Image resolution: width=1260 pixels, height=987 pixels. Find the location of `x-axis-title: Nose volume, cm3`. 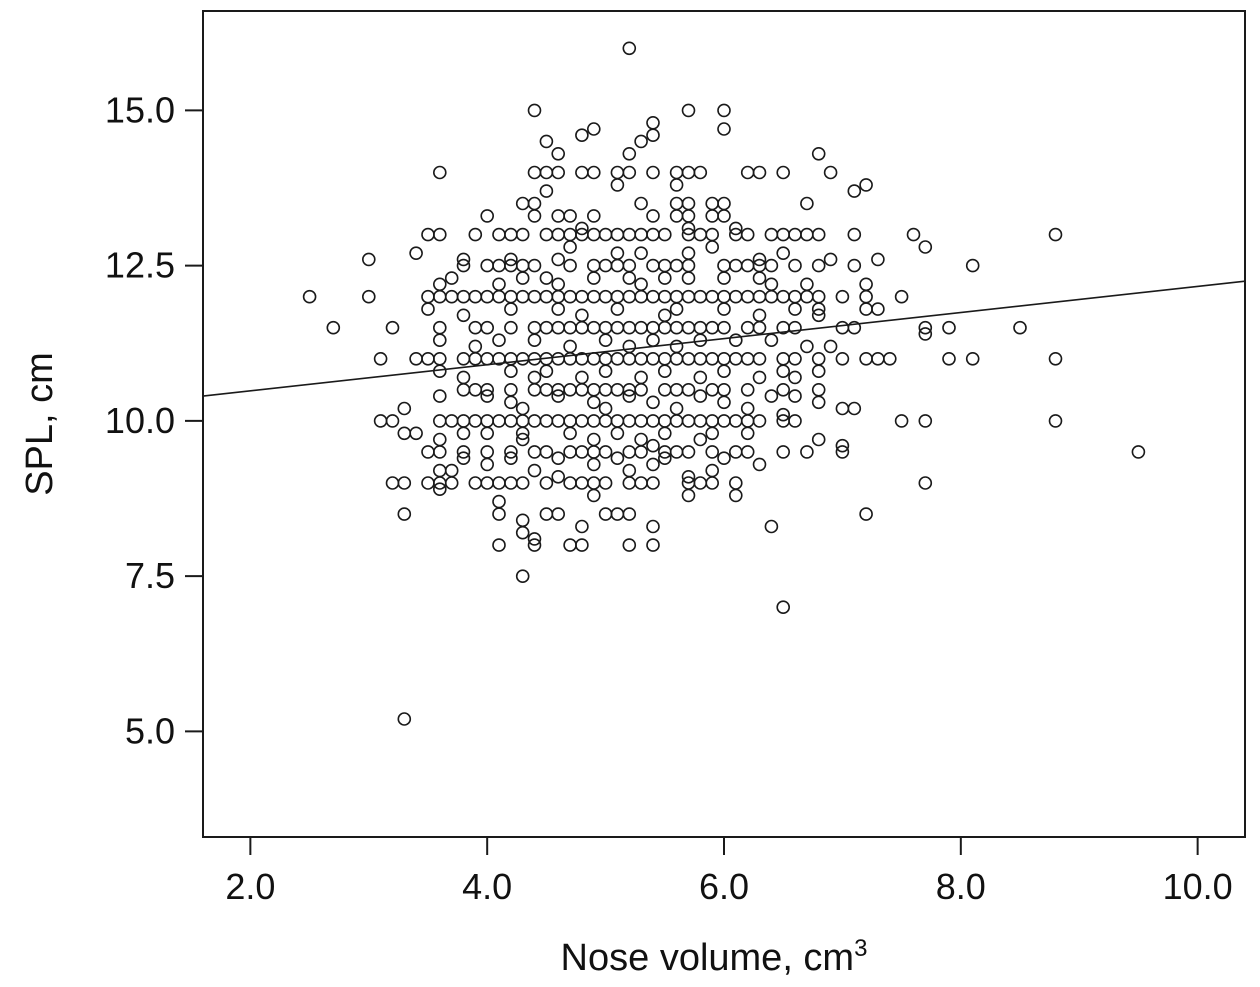

x-axis-title: Nose volume, cm3 is located at coordinates (714, 957).